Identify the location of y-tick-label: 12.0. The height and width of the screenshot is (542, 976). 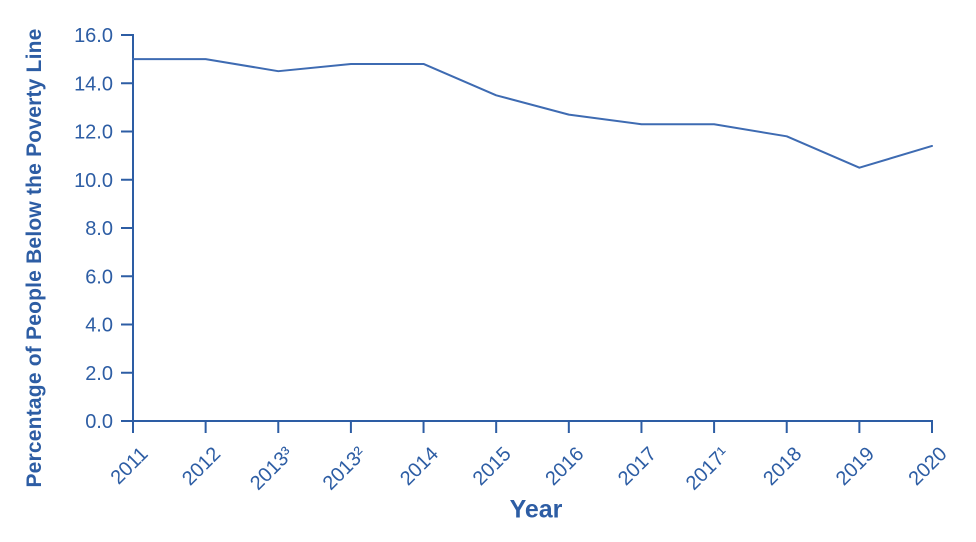
(93, 133).